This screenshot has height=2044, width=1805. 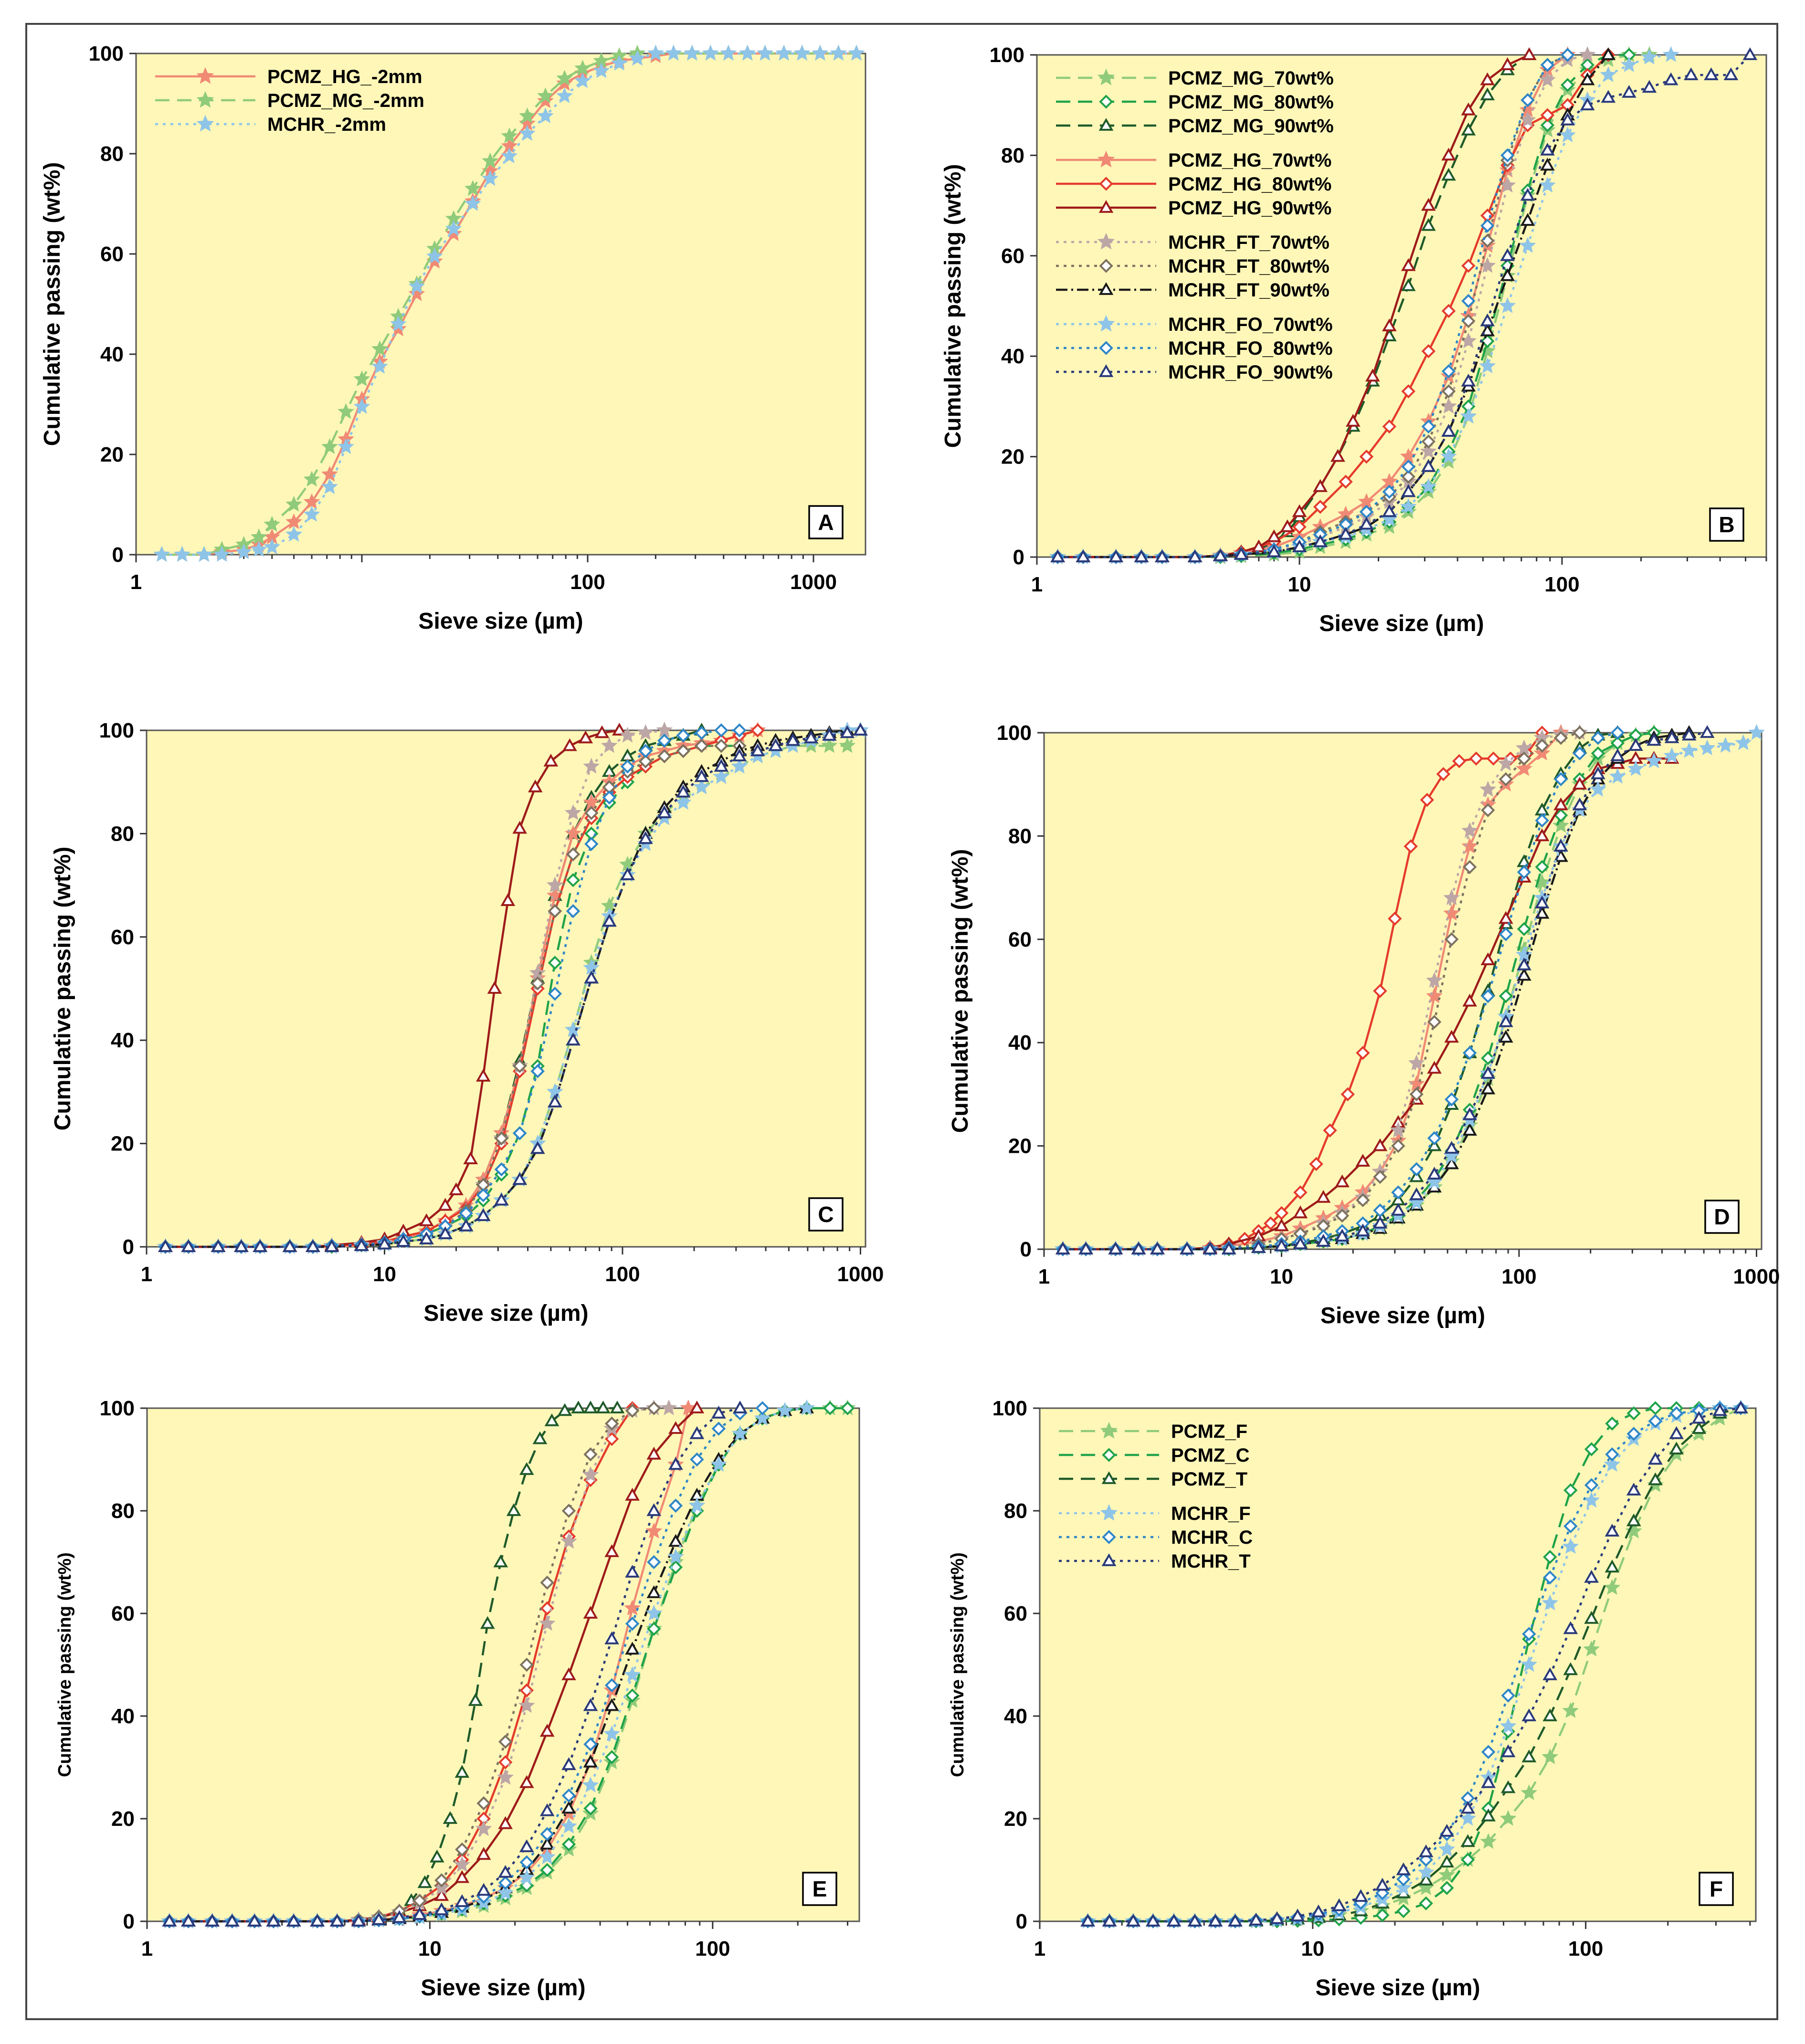 What do you see at coordinates (1570, 1710) in the screenshot?
I see `data-point-f-pcmz-f` at bounding box center [1570, 1710].